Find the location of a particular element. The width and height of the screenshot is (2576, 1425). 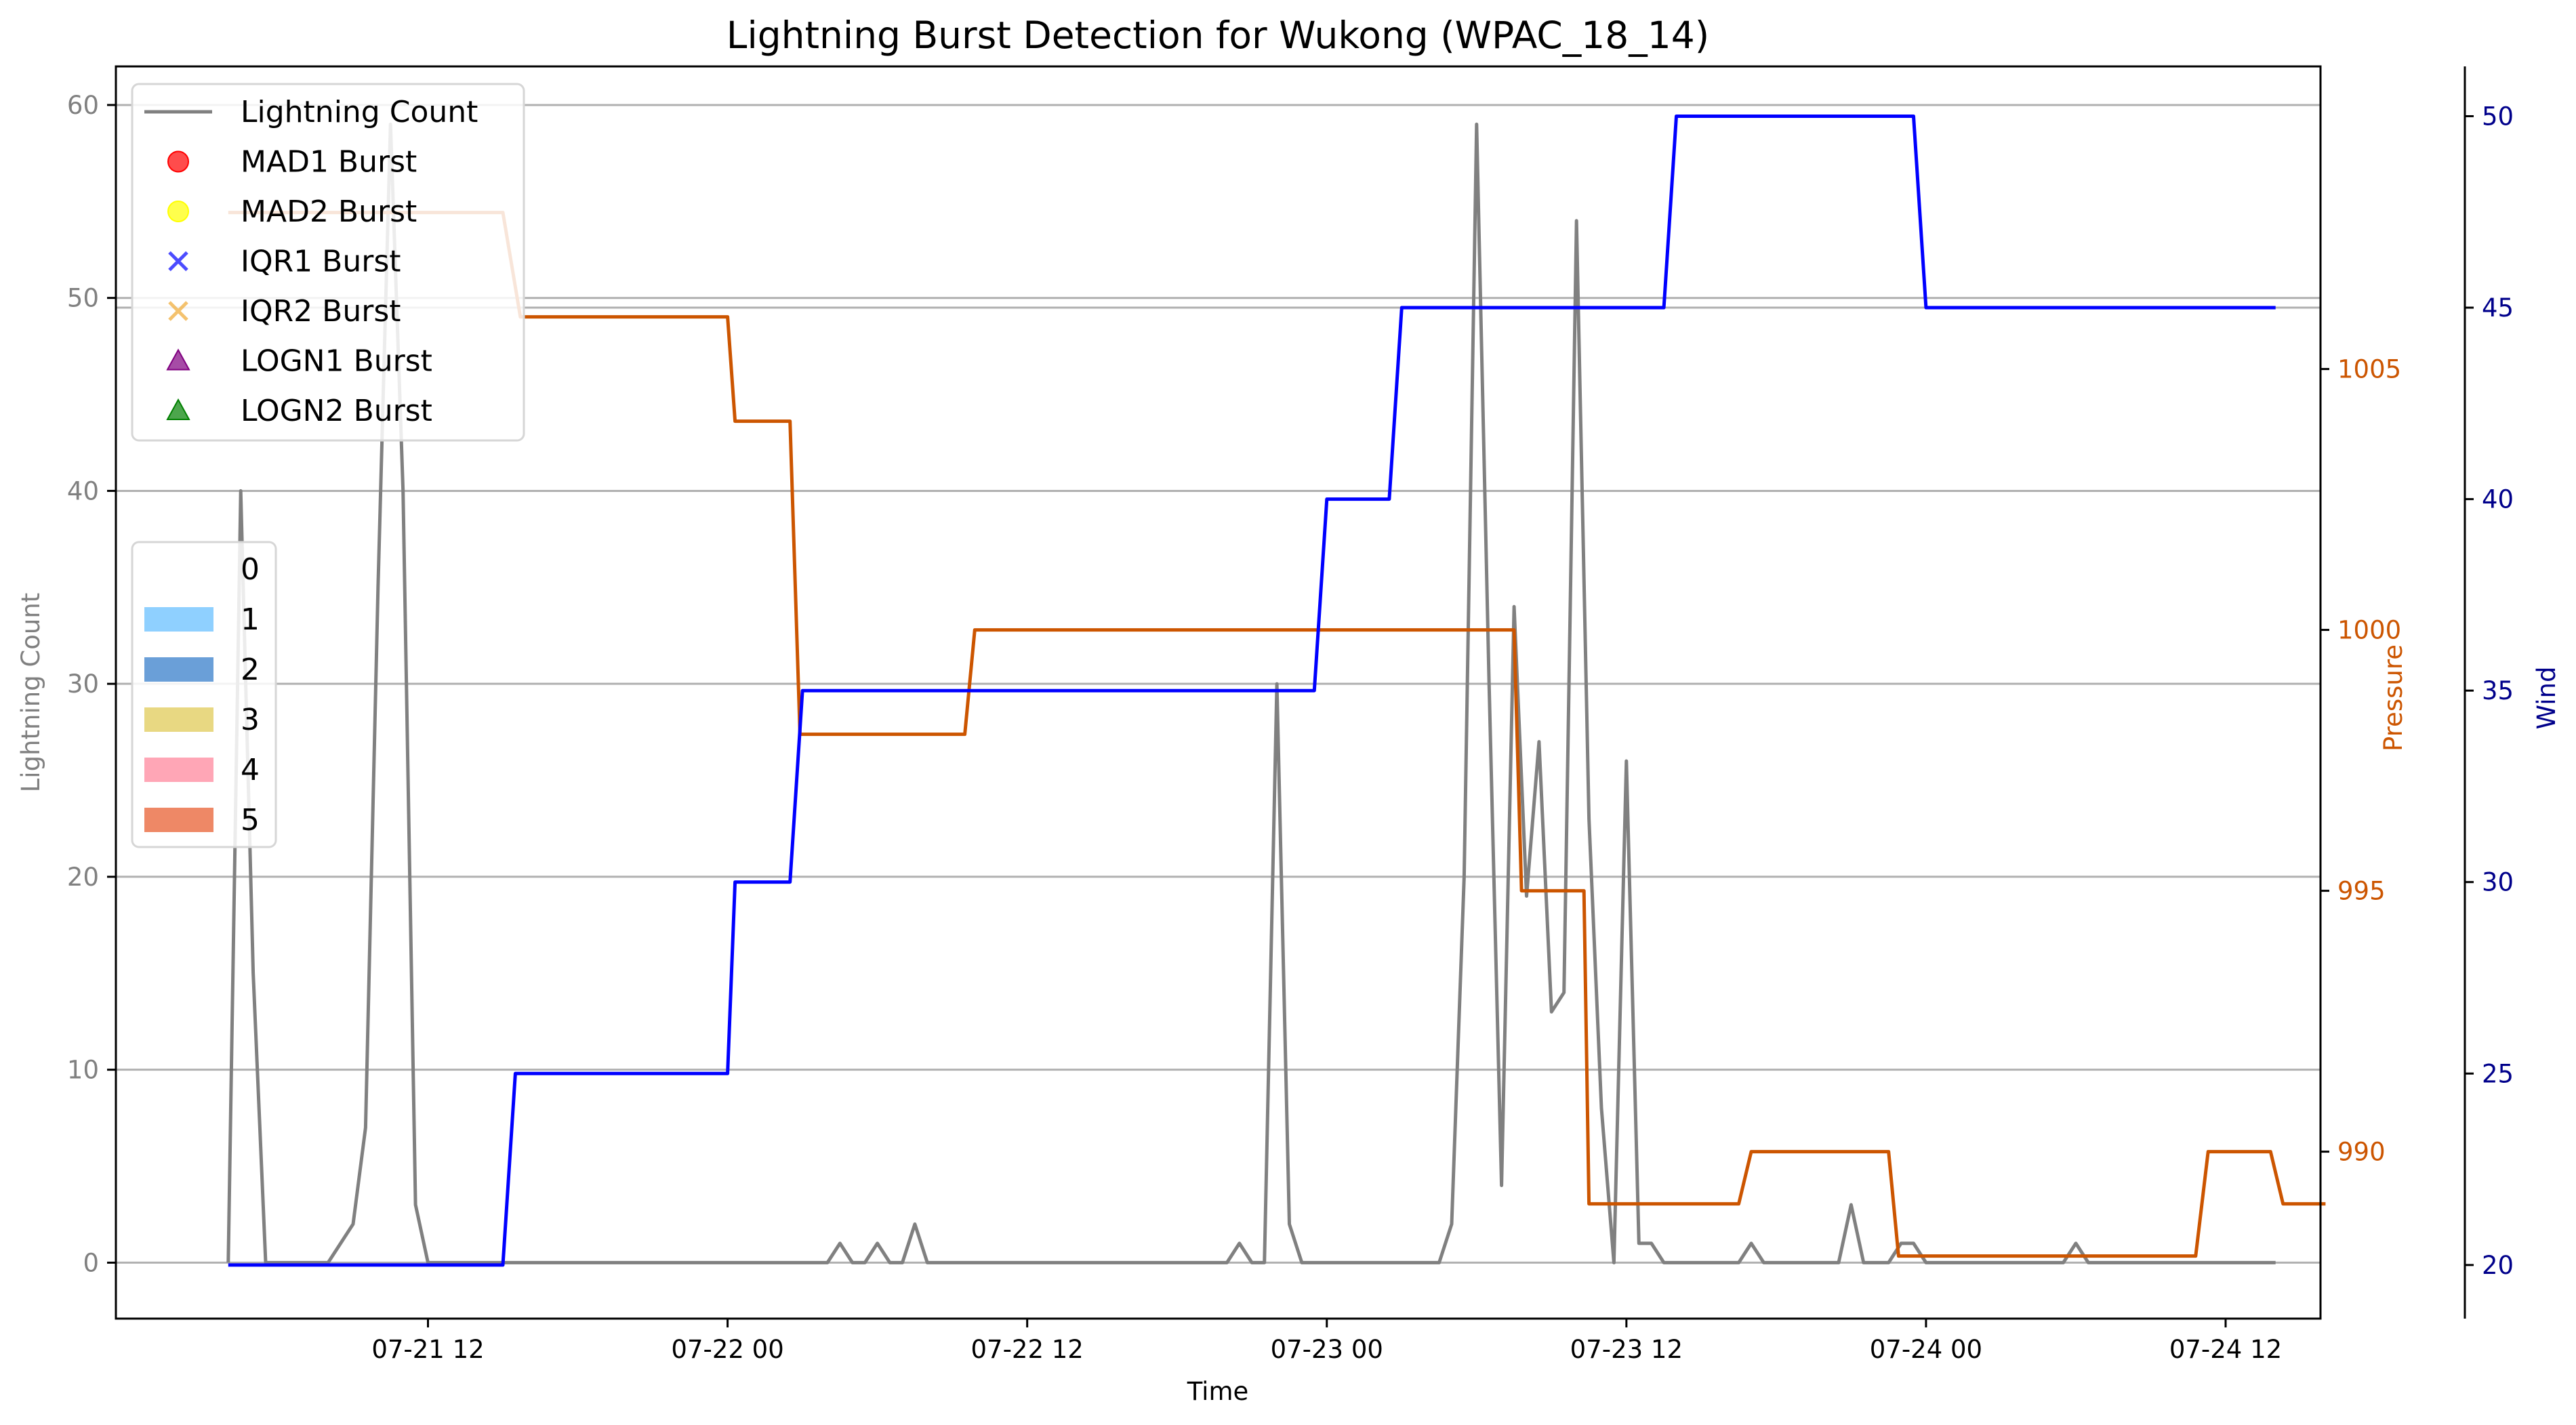

legend-category-label: 0 is located at coordinates (250, 569).